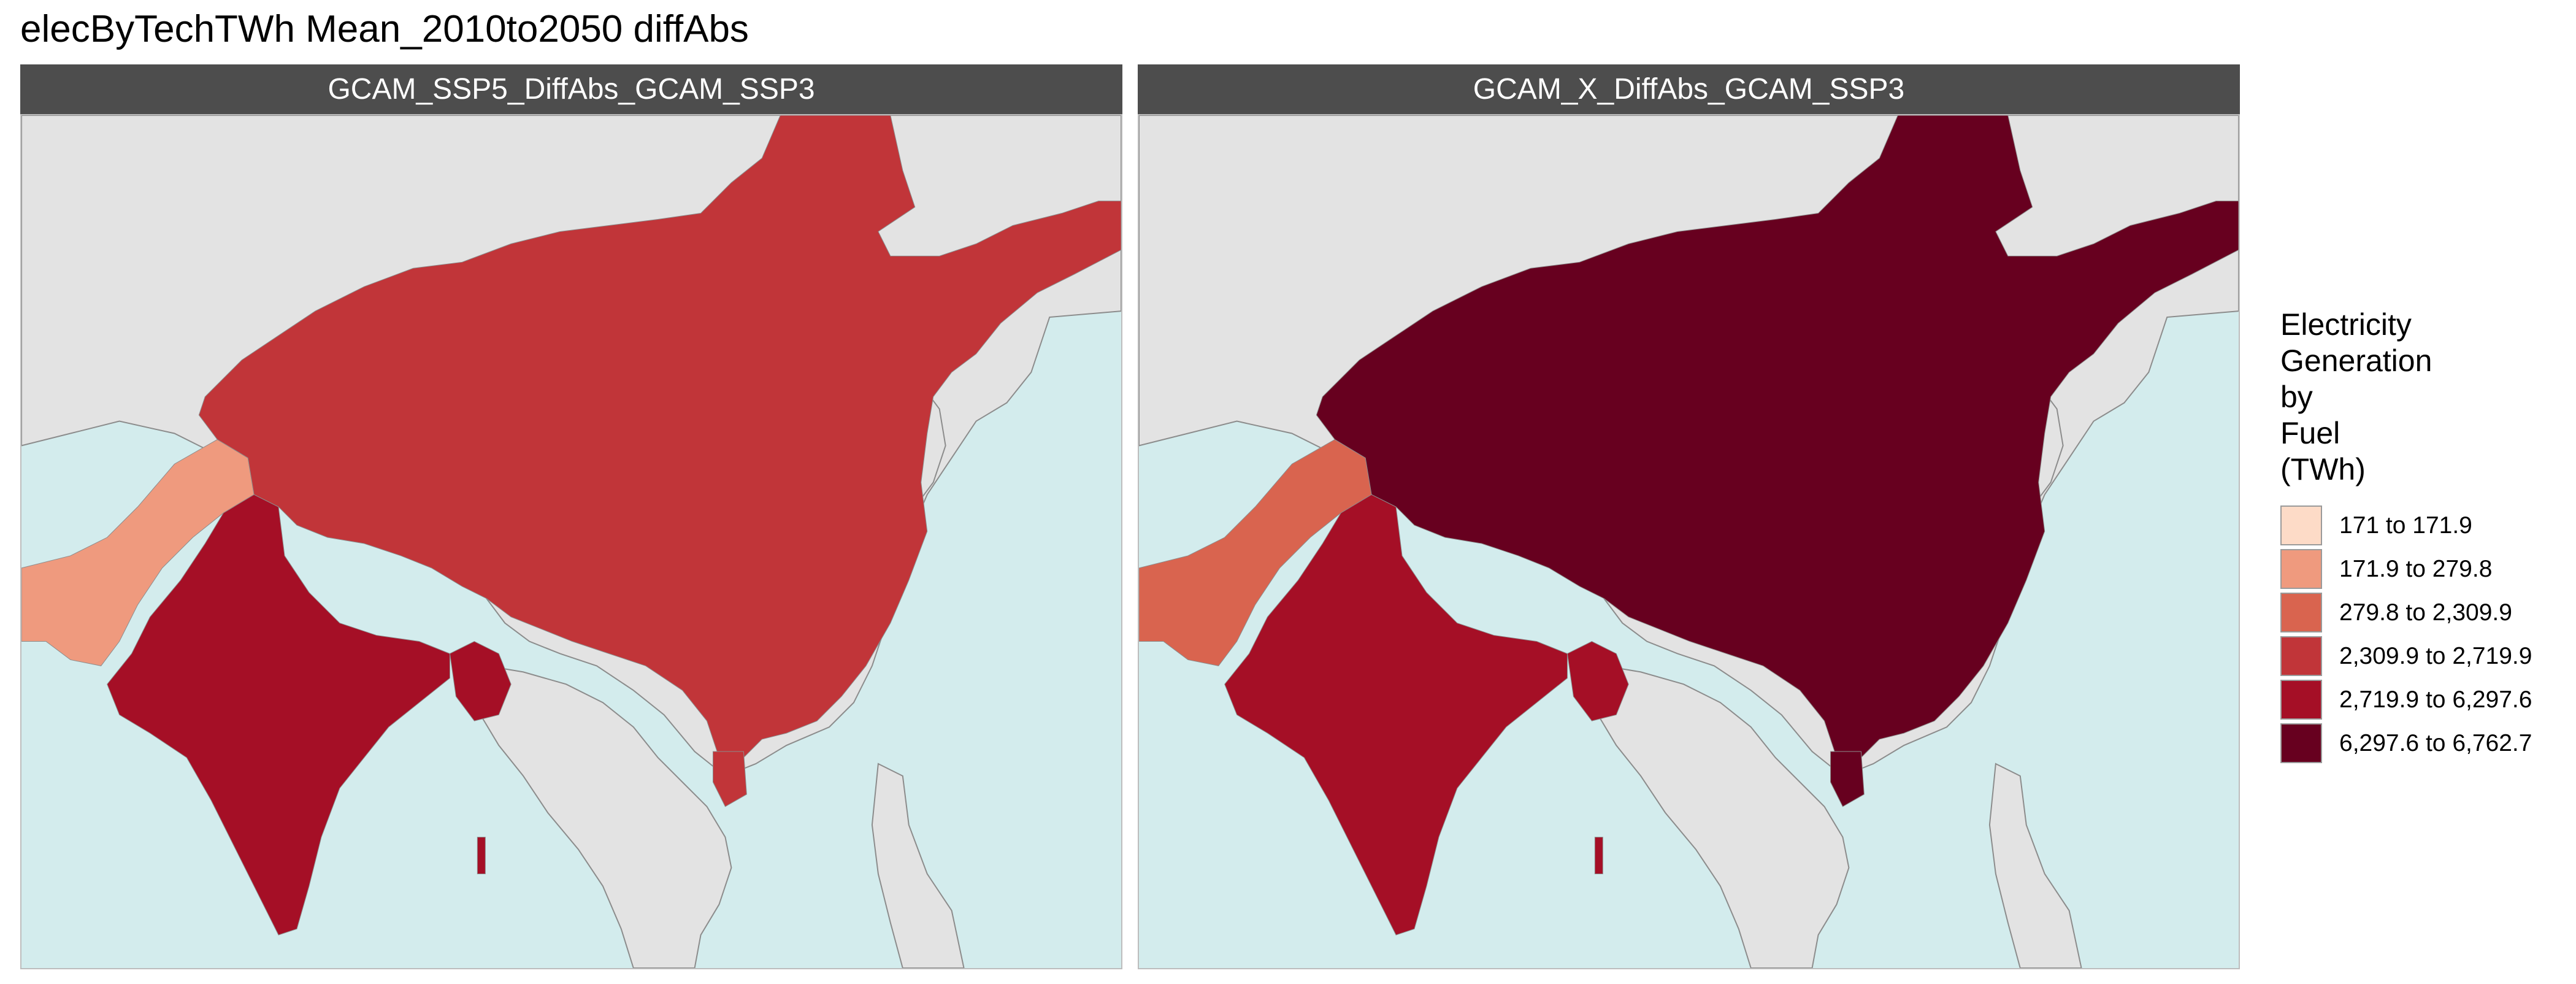 The width and height of the screenshot is (2576, 984). What do you see at coordinates (2405, 525) in the screenshot?
I see `legend-label: 171 to 171.9` at bounding box center [2405, 525].